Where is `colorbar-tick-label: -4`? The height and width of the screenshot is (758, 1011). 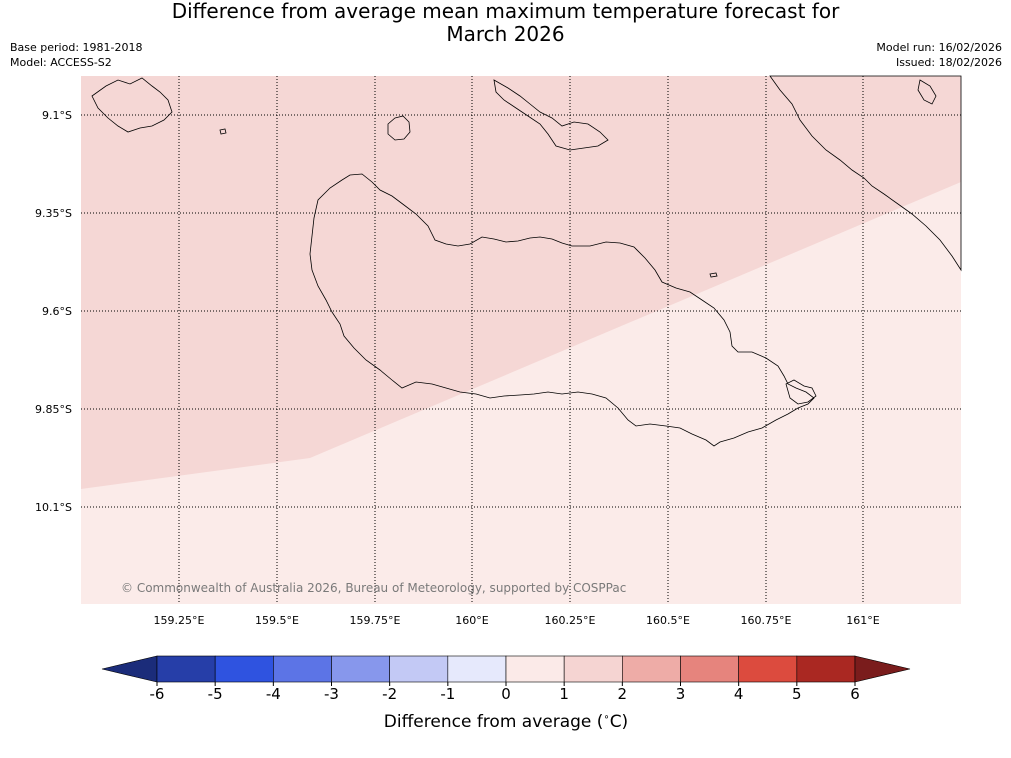 colorbar-tick-label: -4 is located at coordinates (273, 694).